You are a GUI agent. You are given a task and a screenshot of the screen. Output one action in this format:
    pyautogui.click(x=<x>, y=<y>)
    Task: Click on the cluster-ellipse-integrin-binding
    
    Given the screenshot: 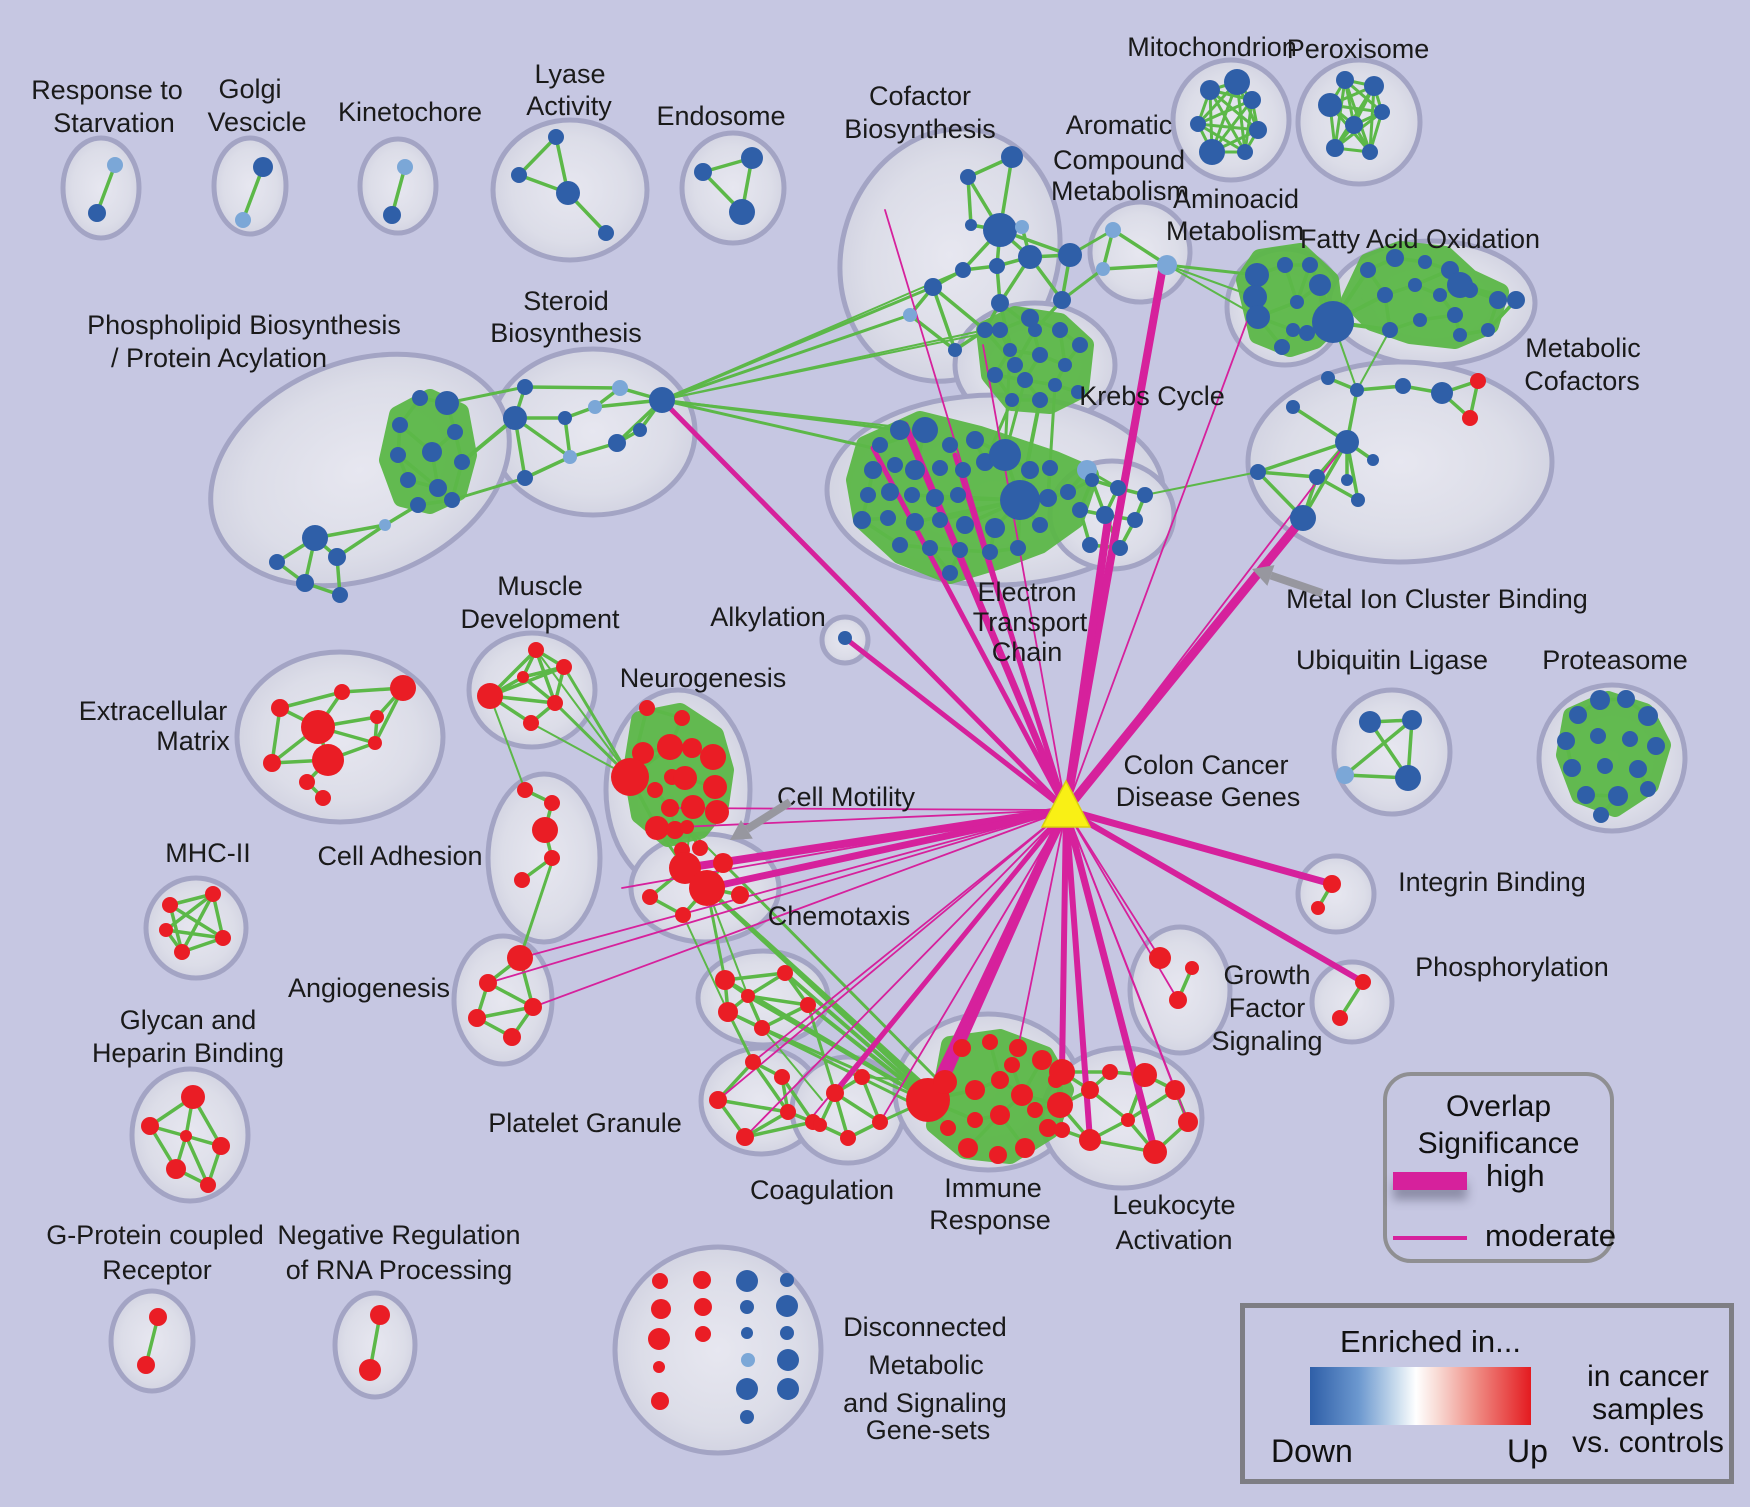 What is the action you would take?
    pyautogui.click(x=1336, y=894)
    